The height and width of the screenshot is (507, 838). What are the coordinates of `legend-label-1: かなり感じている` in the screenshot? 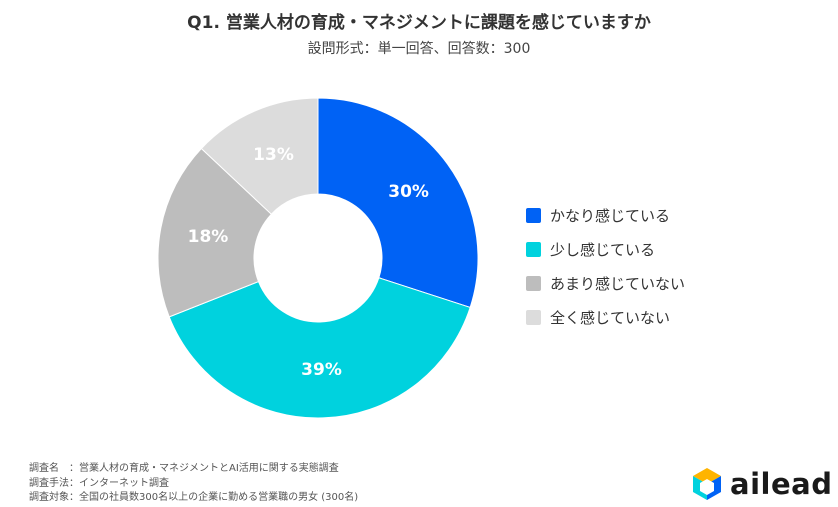 It's located at (610, 215).